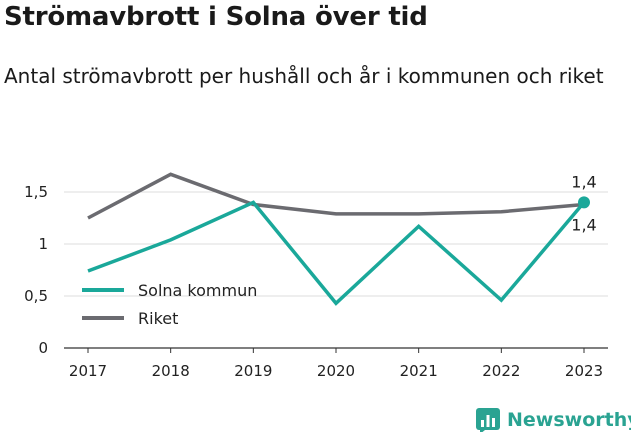 The image size is (631, 439). I want to click on brand-name: Newsworthy, so click(569, 420).